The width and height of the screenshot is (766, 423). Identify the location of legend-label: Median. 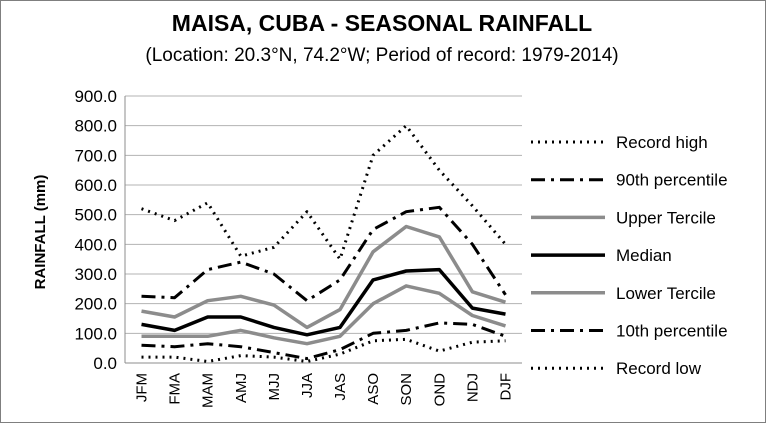
(644, 255).